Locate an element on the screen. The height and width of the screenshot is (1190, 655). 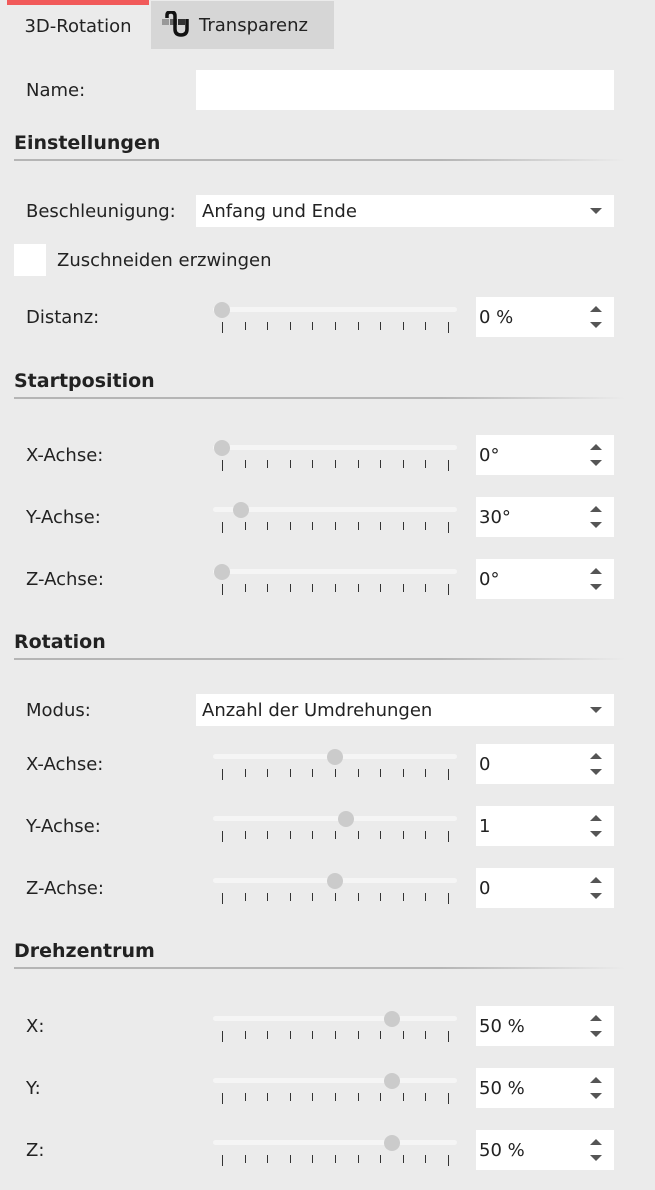
row-label: Distanz: is located at coordinates (63, 317).